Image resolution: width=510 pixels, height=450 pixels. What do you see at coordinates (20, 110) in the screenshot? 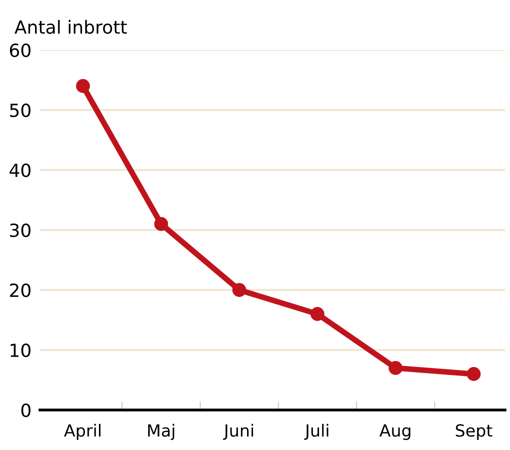
I see `y-tick-label: 50` at bounding box center [20, 110].